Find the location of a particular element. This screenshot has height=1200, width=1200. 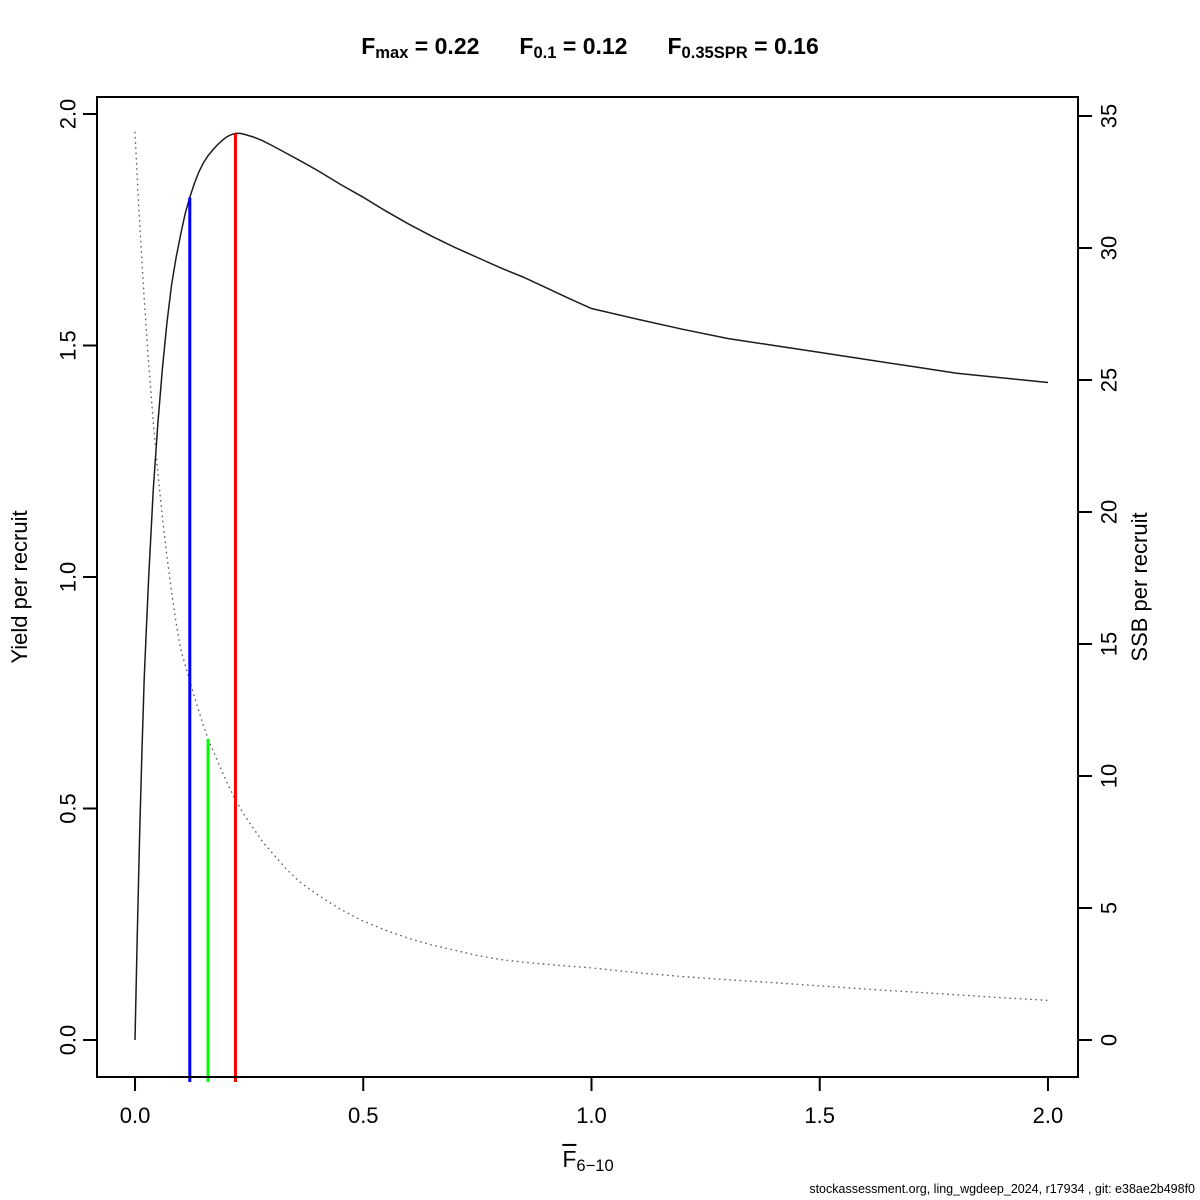

title-f035spr: F0.35SPR = 0.16 is located at coordinates (743, 48).